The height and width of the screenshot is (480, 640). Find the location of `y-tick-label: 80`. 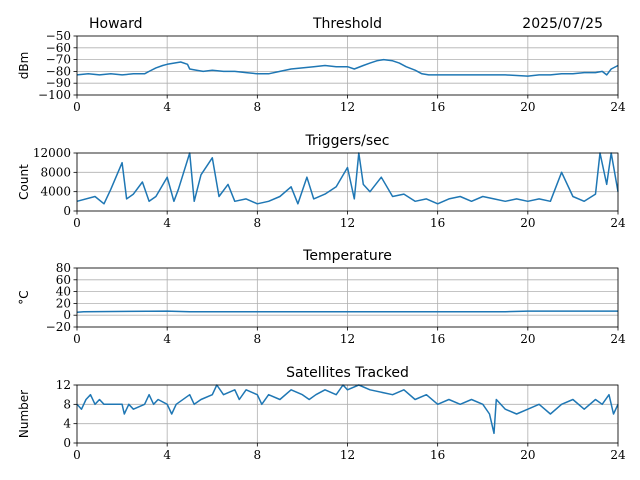

y-tick-label: 80 is located at coordinates (63, 268).